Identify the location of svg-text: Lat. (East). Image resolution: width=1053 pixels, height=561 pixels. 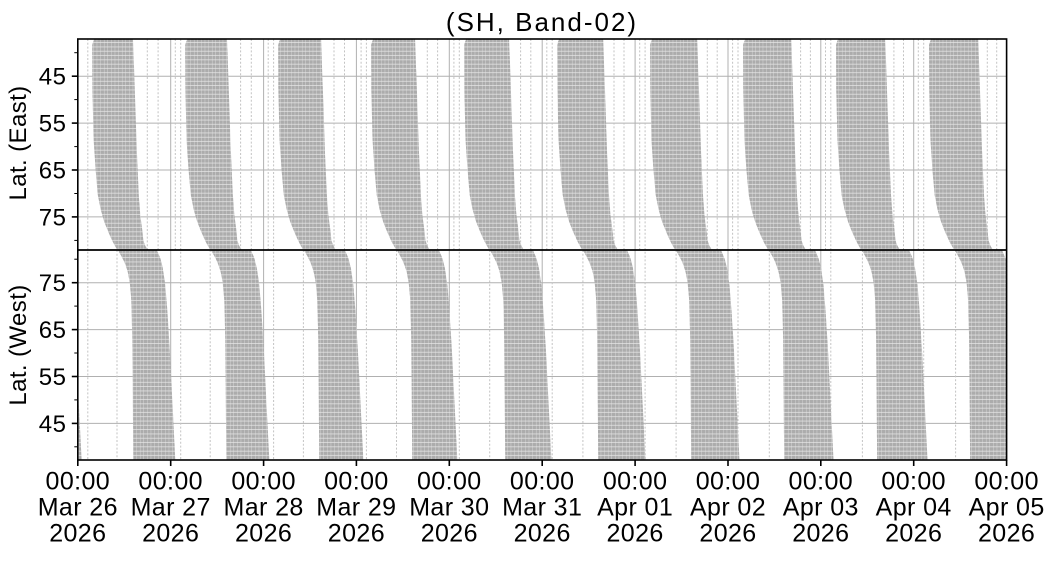
(18, 142).